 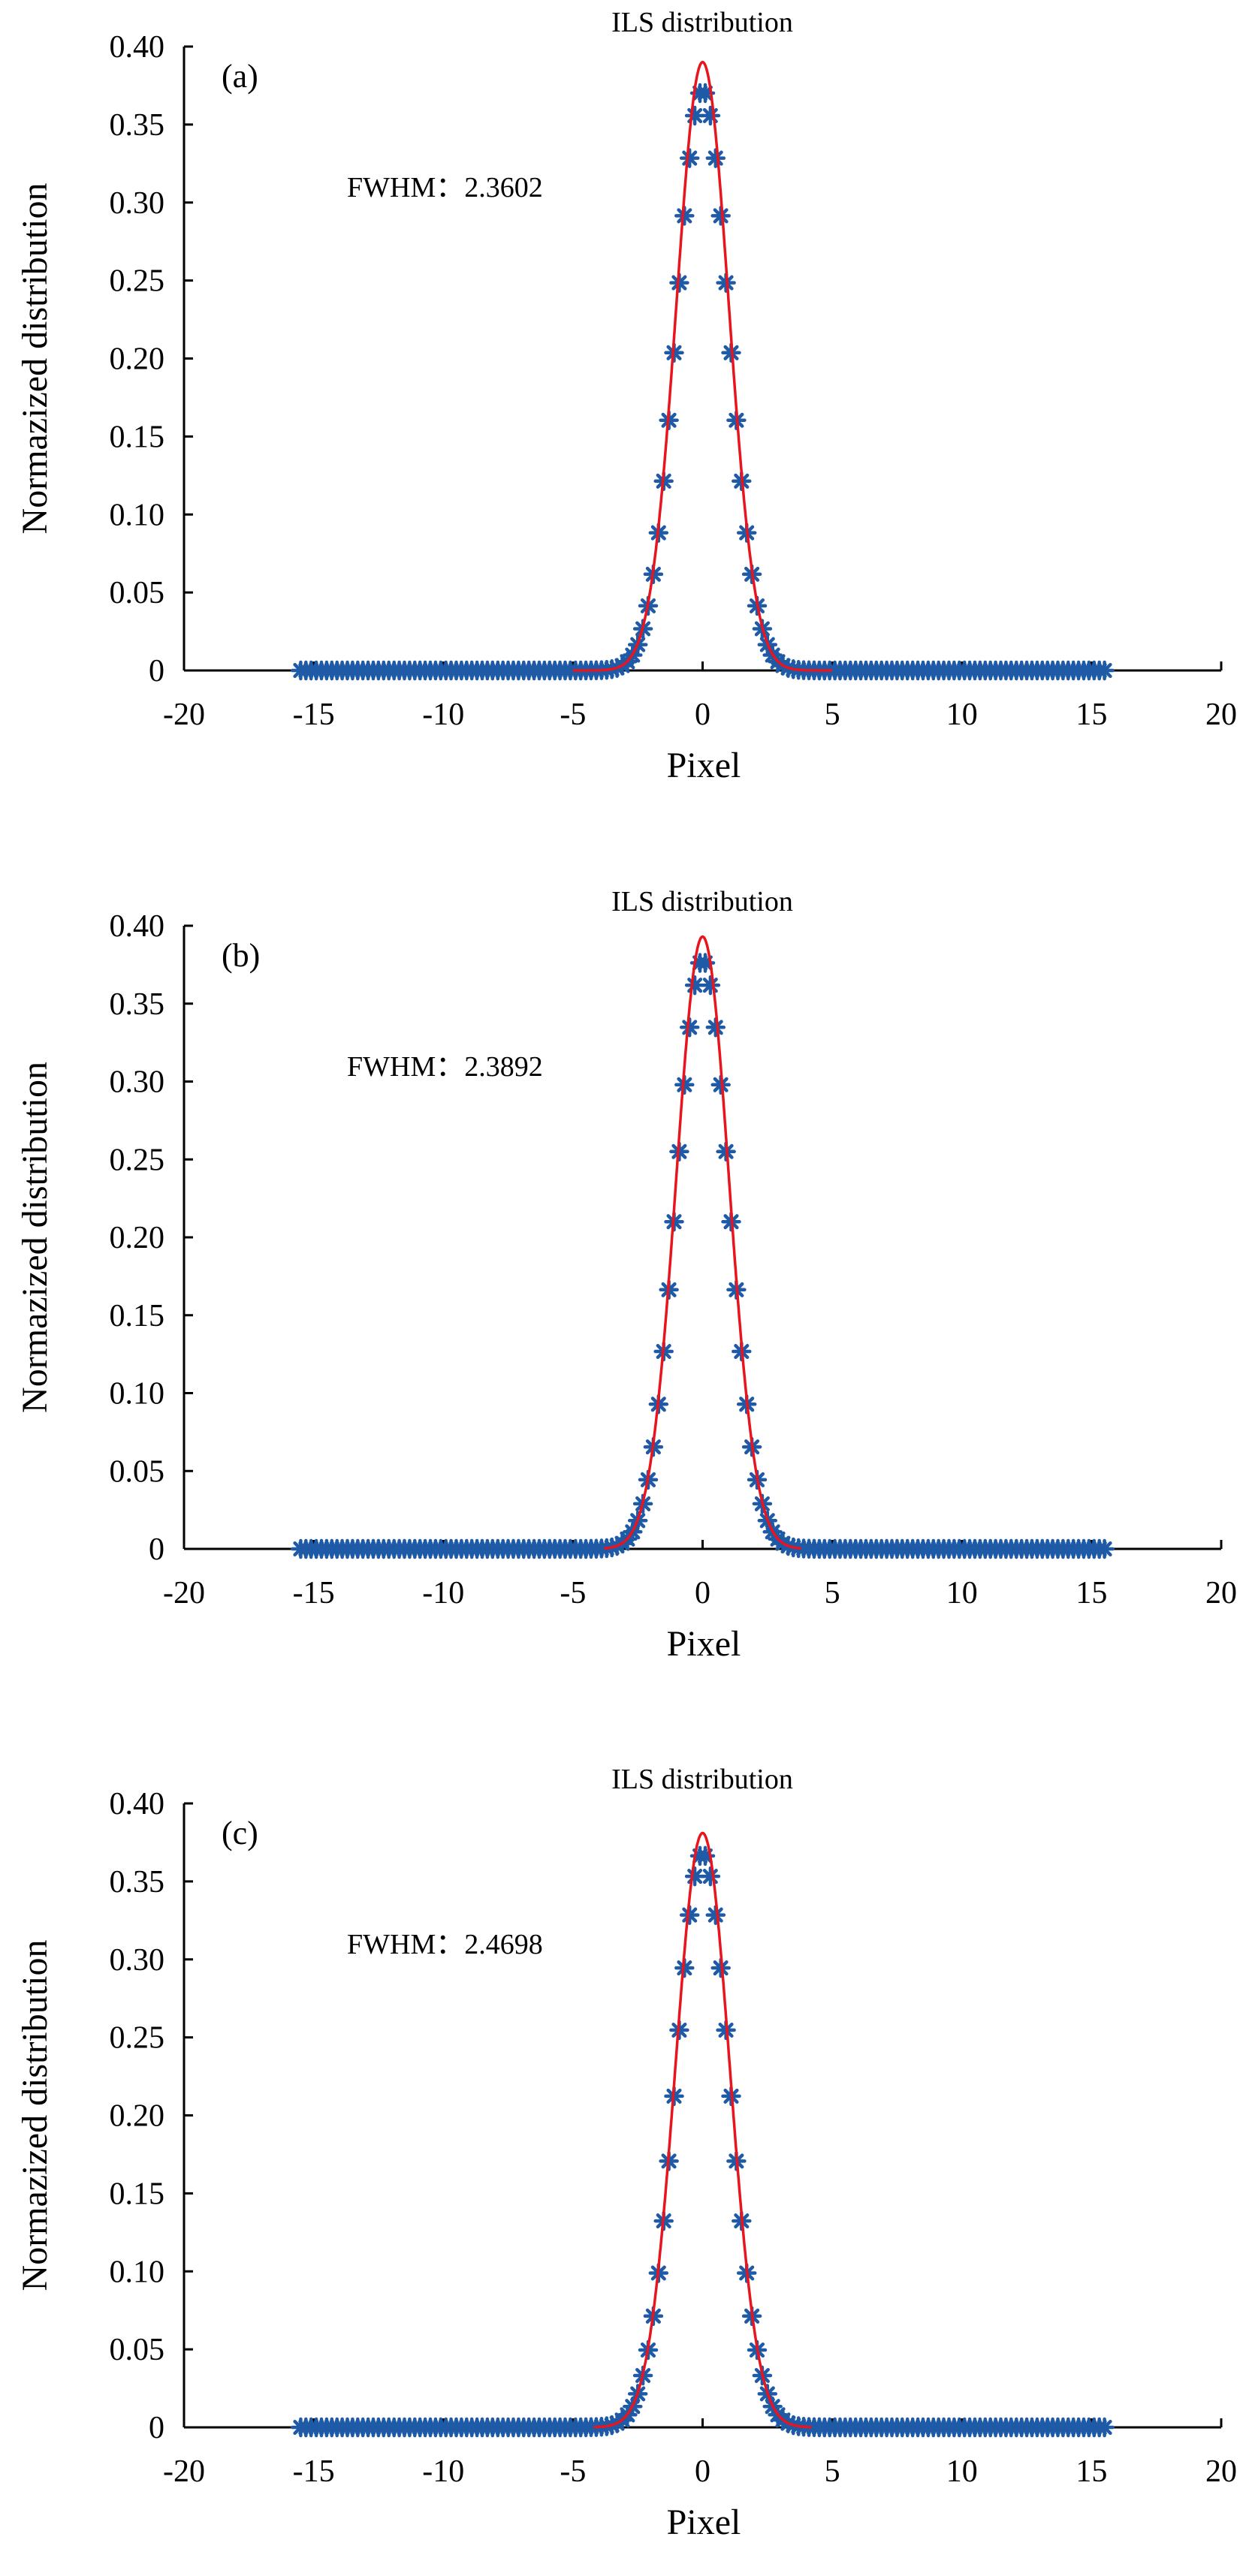 I want to click on fwhm-annotation: FWHM：2.3892, so click(x=445, y=1067).